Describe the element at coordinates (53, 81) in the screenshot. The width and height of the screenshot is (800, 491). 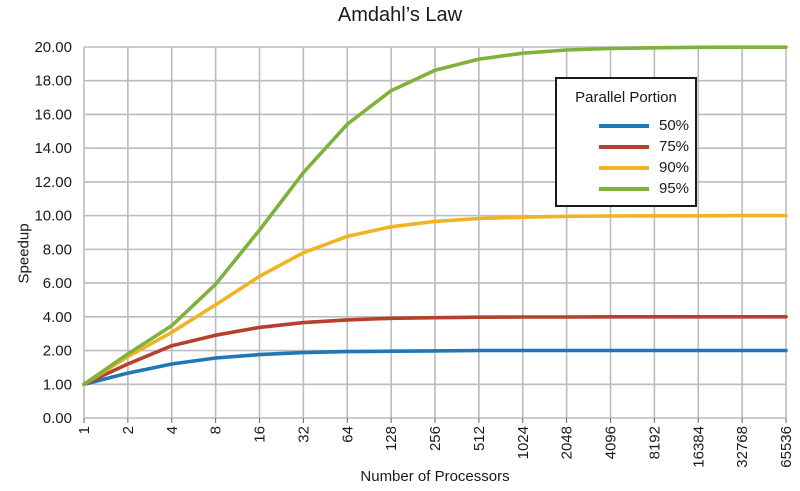
I see `y-tick-label: 18.00` at that location.